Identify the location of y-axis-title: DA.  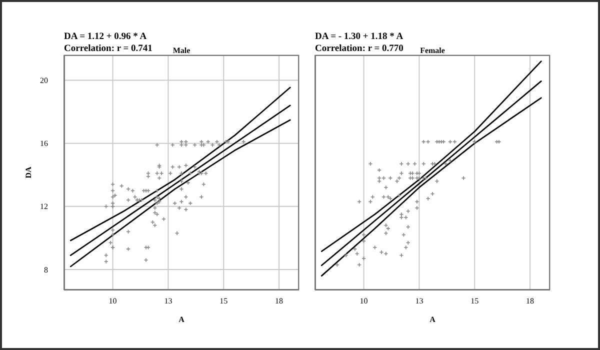
(28, 172).